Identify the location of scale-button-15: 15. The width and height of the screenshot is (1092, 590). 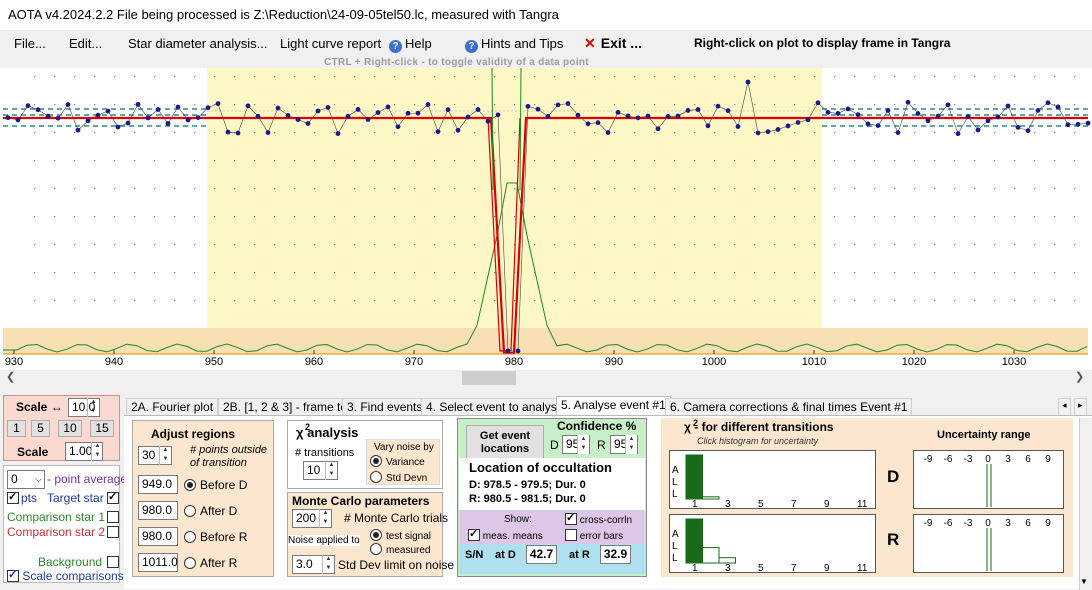
(102, 428).